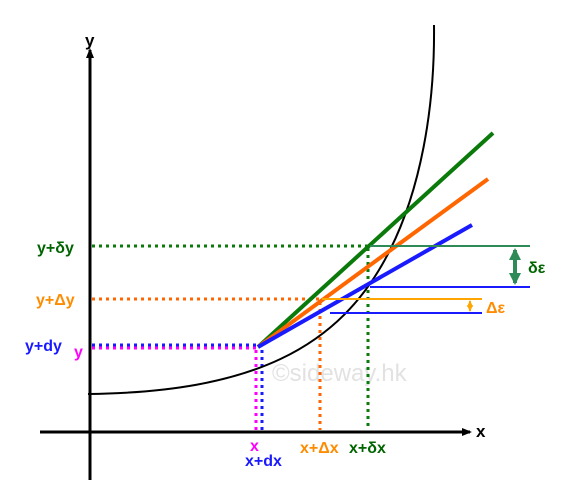  What do you see at coordinates (55, 300) in the screenshot?
I see `y-Delta-label: y+Δy` at bounding box center [55, 300].